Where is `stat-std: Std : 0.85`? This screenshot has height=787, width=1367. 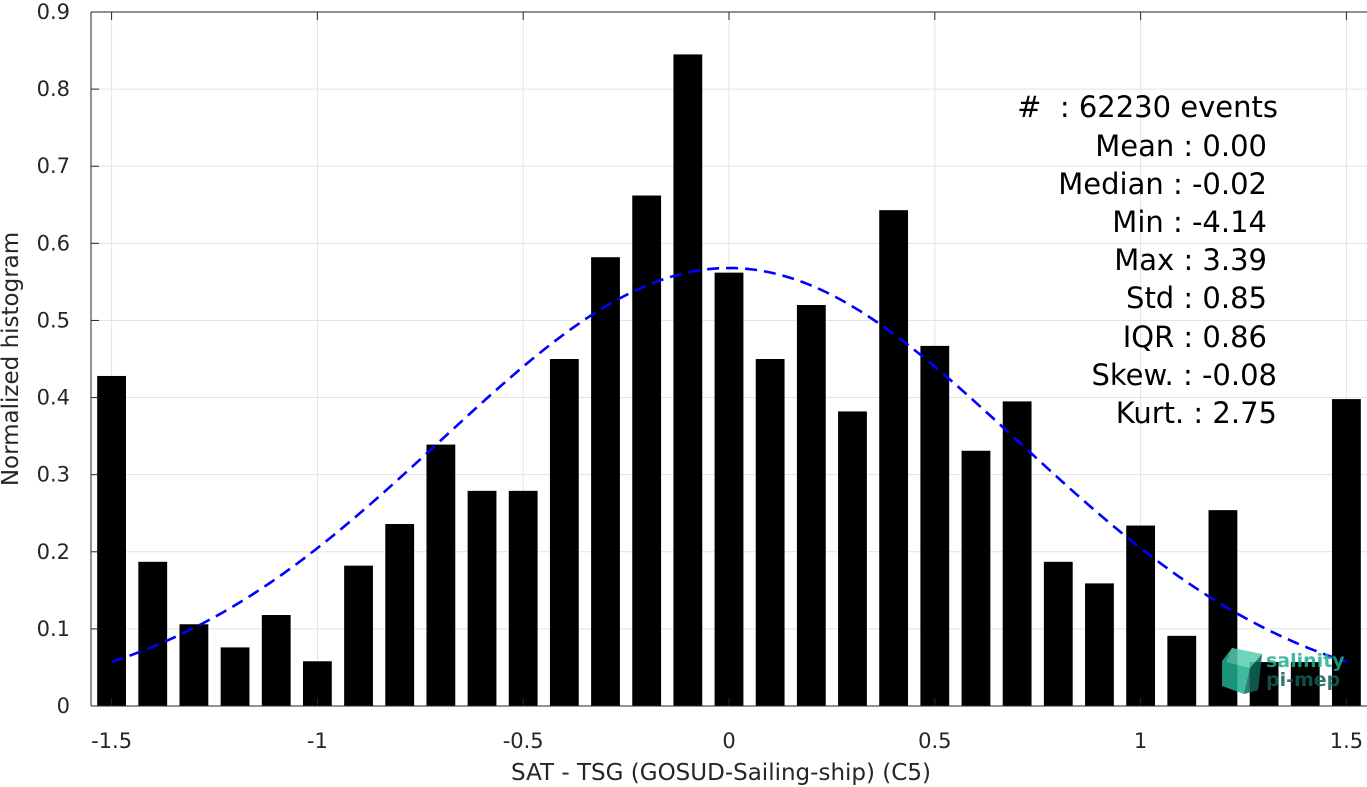 stat-std: Std : 0.85 is located at coordinates (1196, 298).